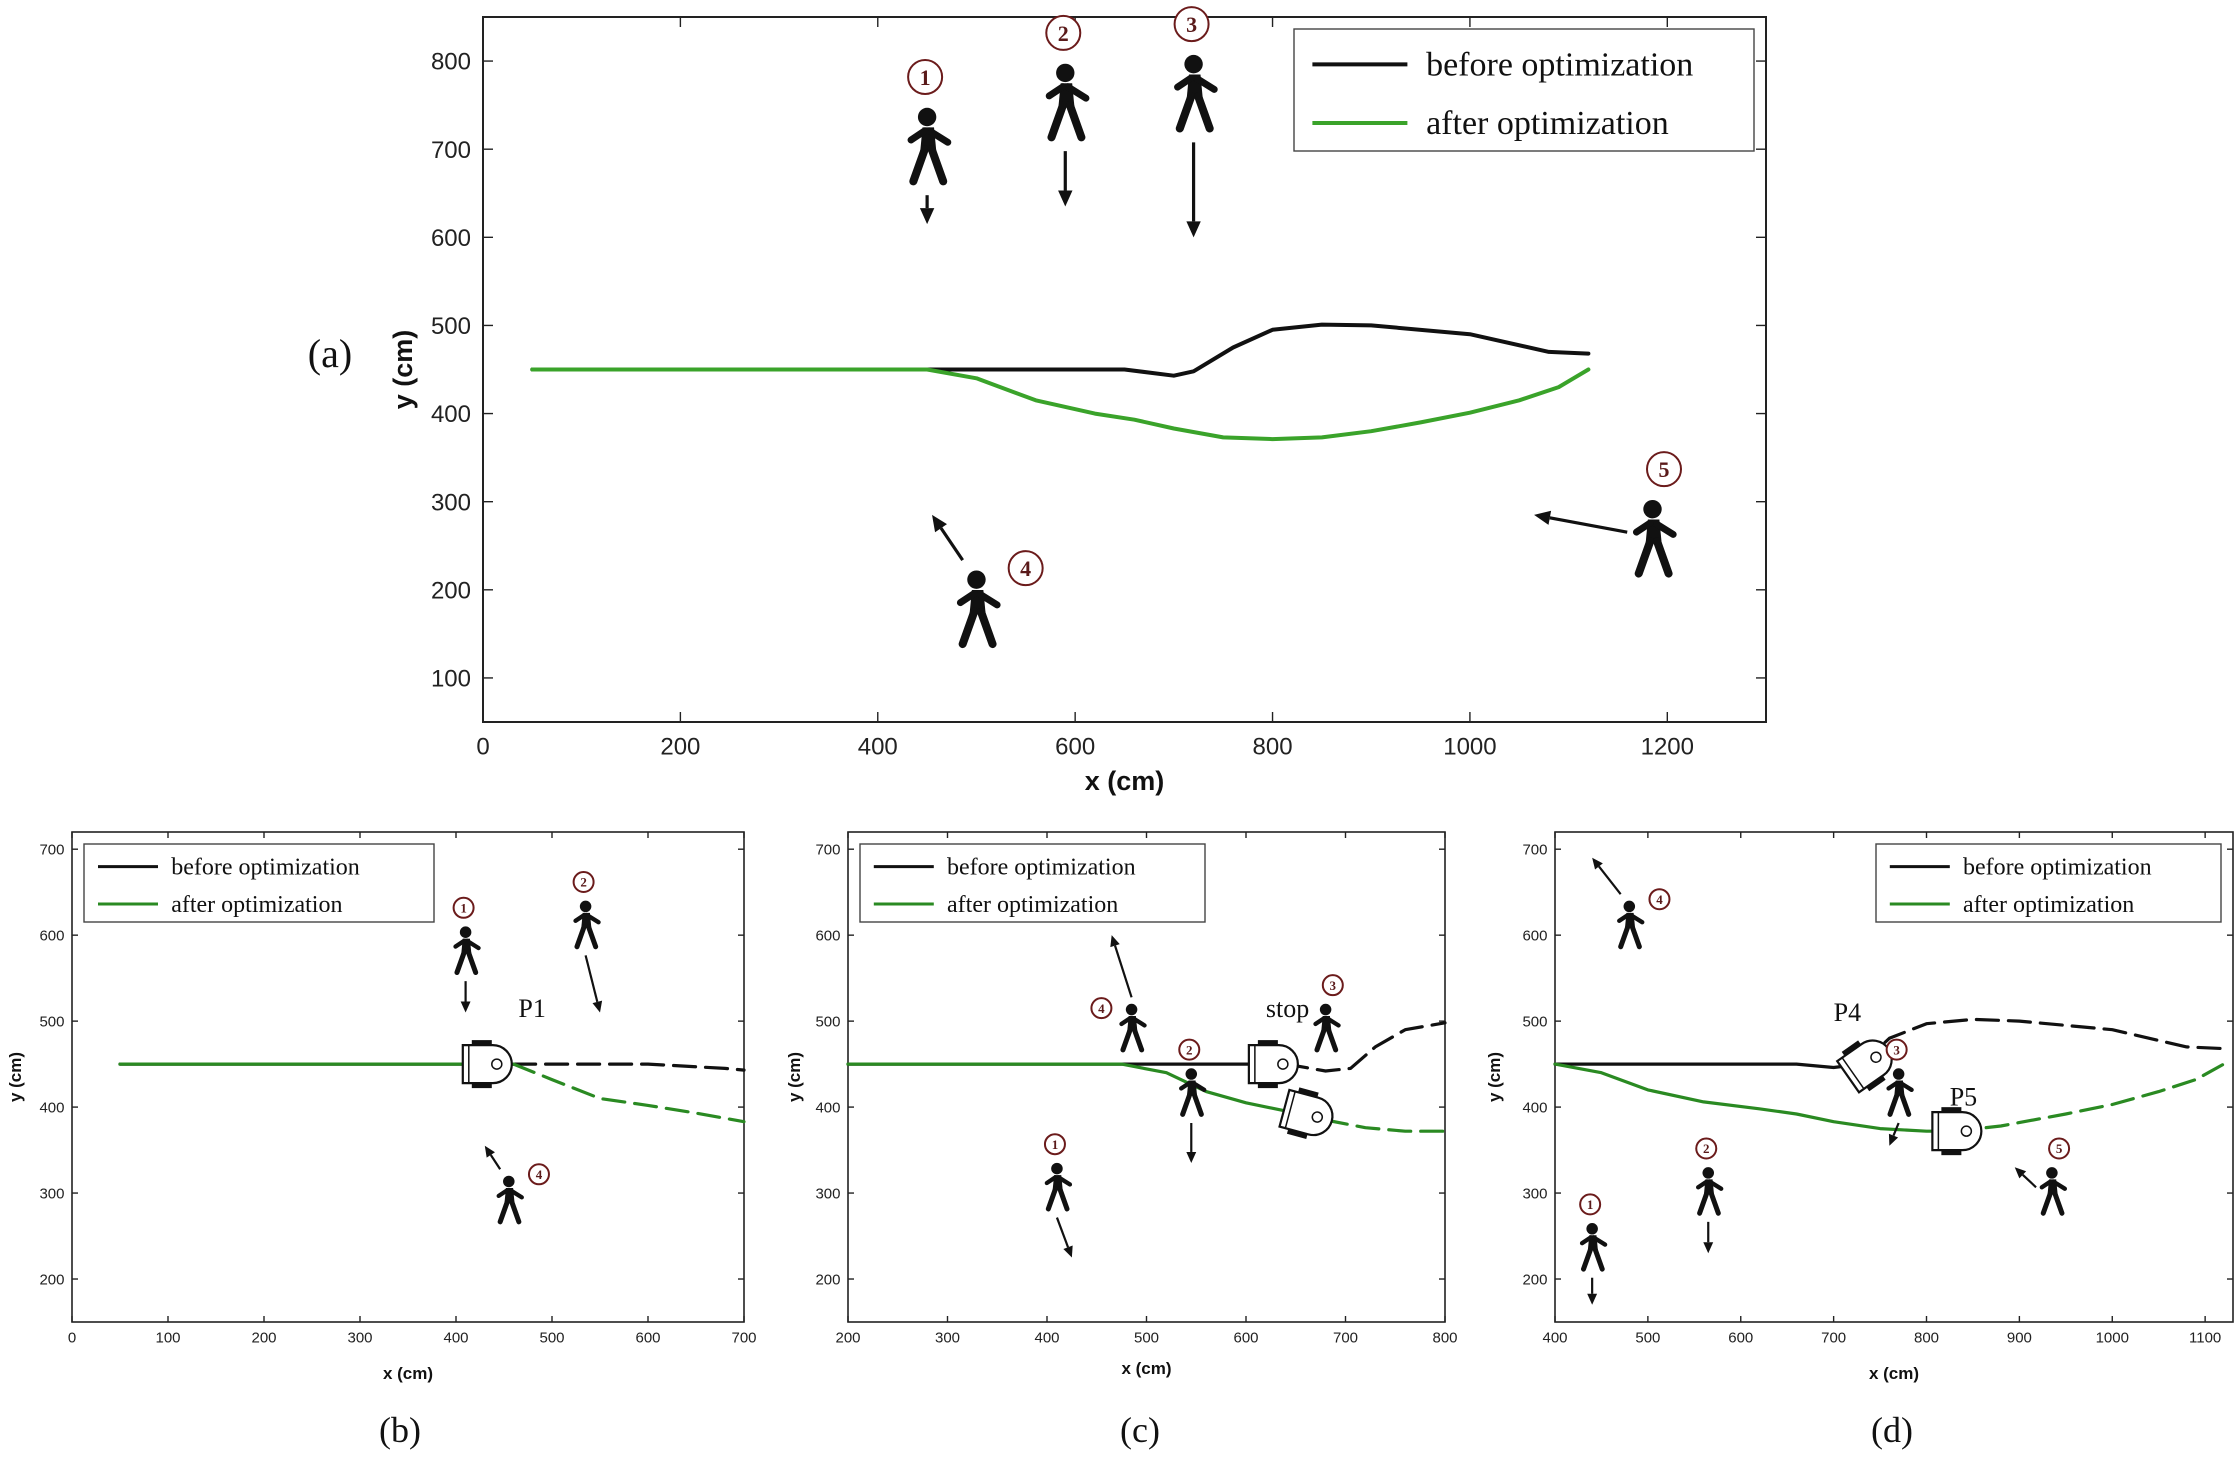 The image size is (2240, 1462). What do you see at coordinates (647, 1337) in the screenshot?
I see `x-tick-label: 600` at bounding box center [647, 1337].